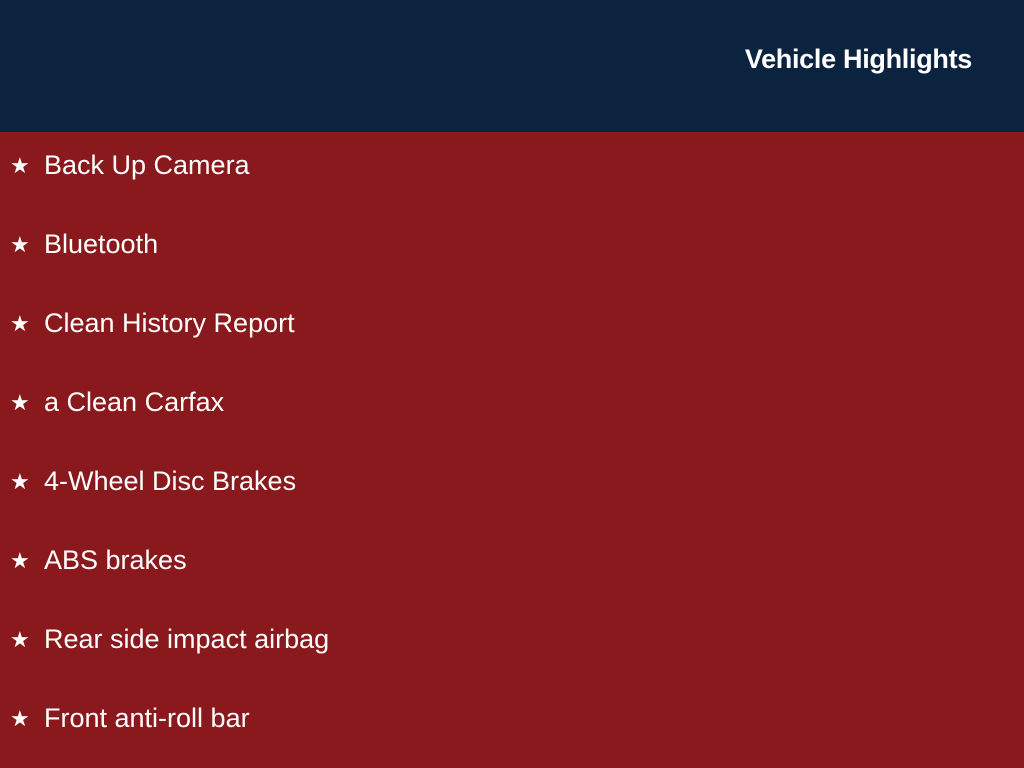  Describe the element at coordinates (512, 327) in the screenshot. I see `list-item: ★ Clean History Report` at that location.